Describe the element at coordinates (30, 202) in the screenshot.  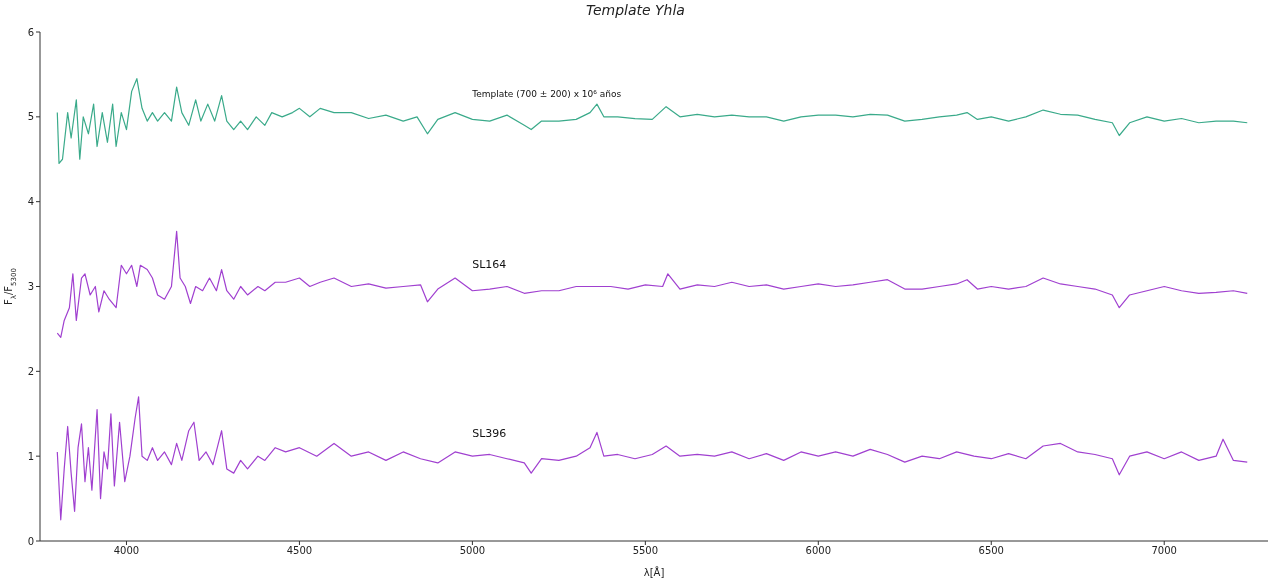
I see `y-tick-label: 4` at that location.